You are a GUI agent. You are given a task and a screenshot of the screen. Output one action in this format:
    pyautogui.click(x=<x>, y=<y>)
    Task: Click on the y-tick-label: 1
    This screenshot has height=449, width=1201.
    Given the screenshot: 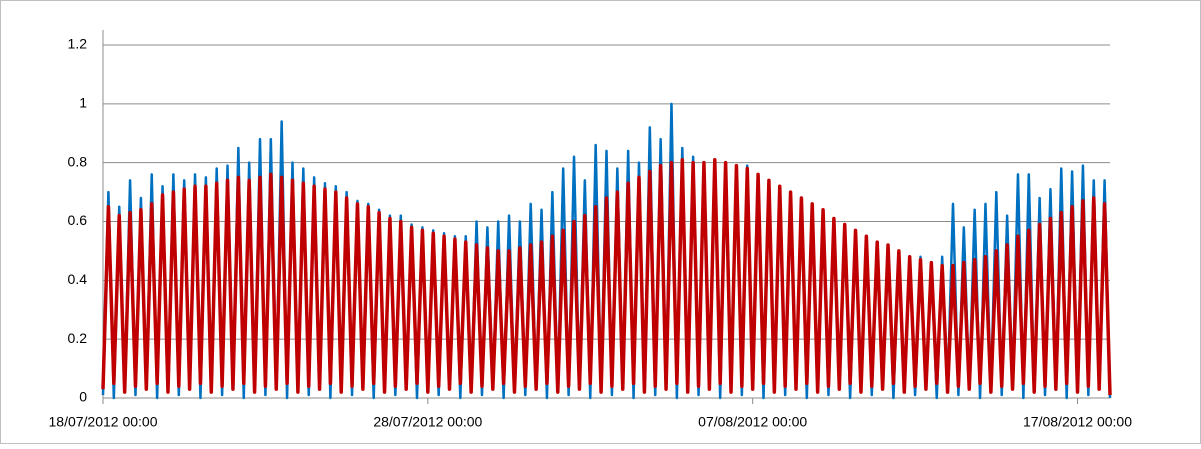 What is the action you would take?
    pyautogui.click(x=83, y=103)
    